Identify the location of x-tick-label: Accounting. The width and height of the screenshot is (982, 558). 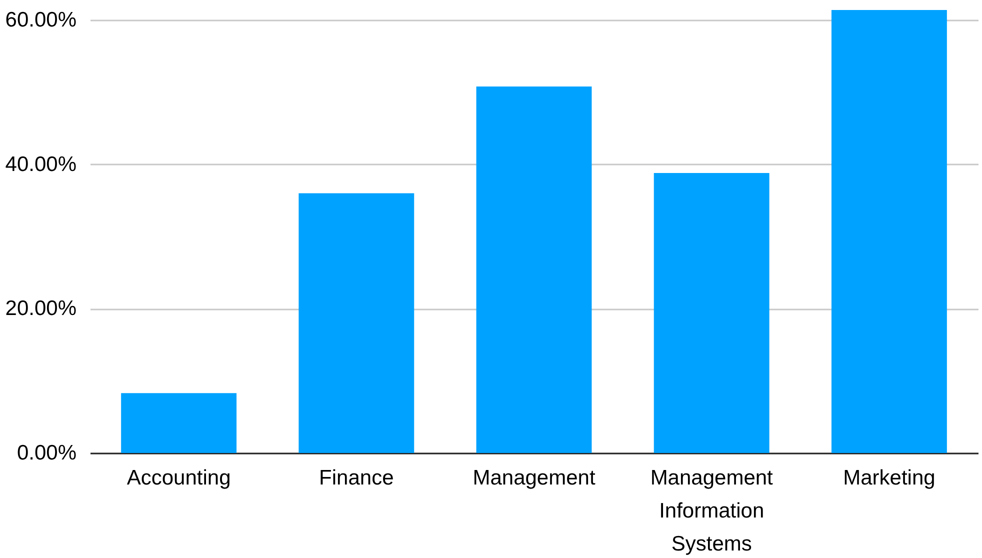
(178, 478).